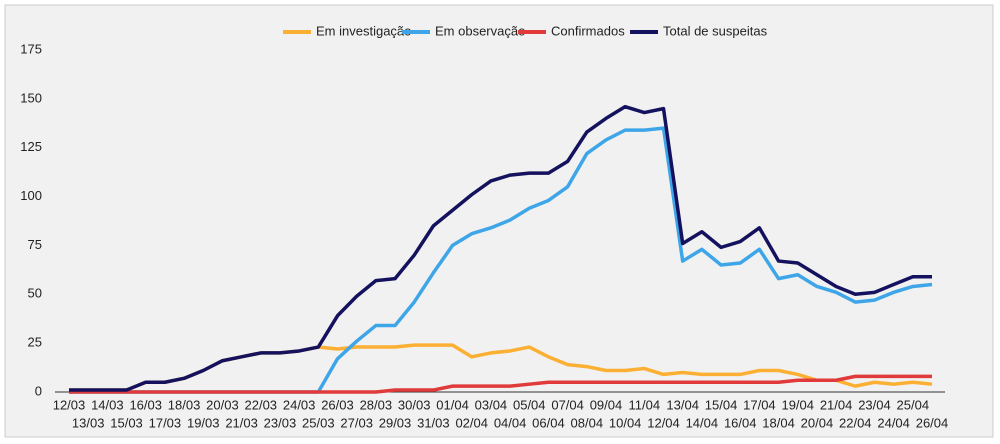  Describe the element at coordinates (702, 422) in the screenshot. I see `x-tick-label: 14/04` at that location.